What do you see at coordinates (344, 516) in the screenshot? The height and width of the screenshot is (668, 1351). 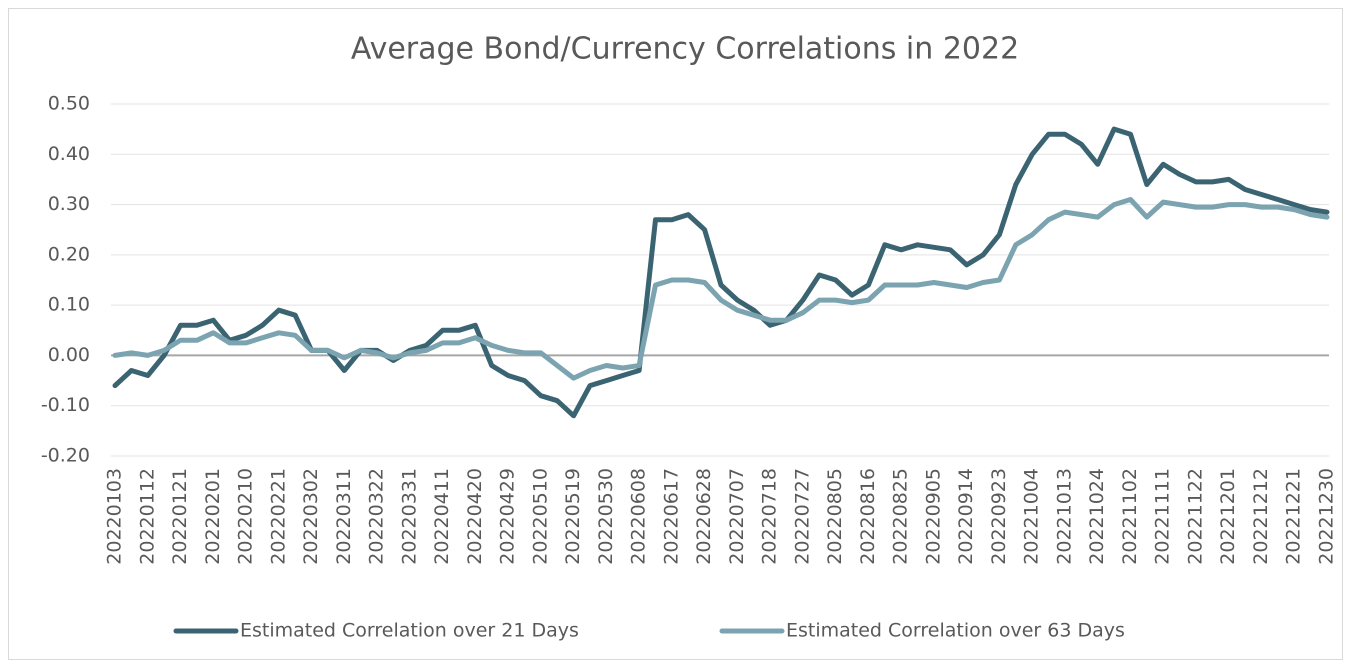 I see `x-tick-label: 20220311` at bounding box center [344, 516].